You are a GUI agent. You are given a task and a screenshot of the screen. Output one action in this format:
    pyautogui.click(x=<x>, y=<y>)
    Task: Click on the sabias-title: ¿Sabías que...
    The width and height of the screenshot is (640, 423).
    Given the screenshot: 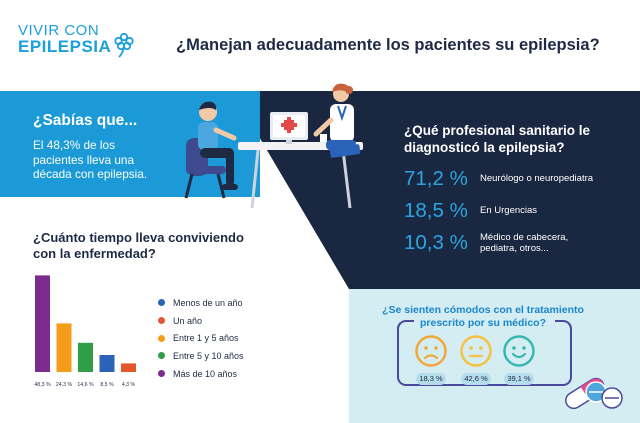 What is the action you would take?
    pyautogui.click(x=85, y=120)
    